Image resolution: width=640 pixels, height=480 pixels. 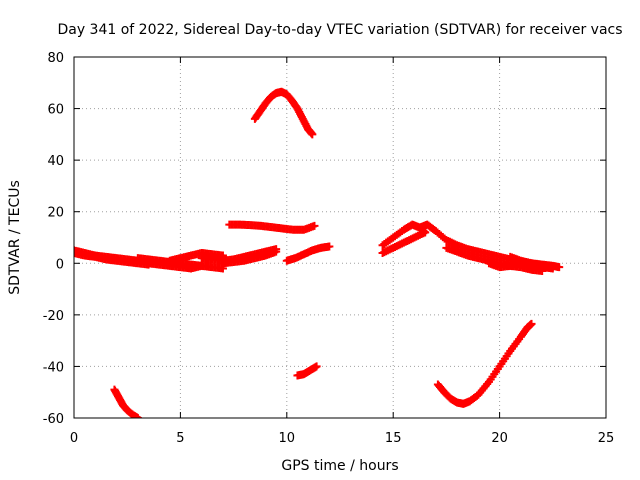 What do you see at coordinates (606, 438) in the screenshot?
I see `x-tick-label: 25` at bounding box center [606, 438].